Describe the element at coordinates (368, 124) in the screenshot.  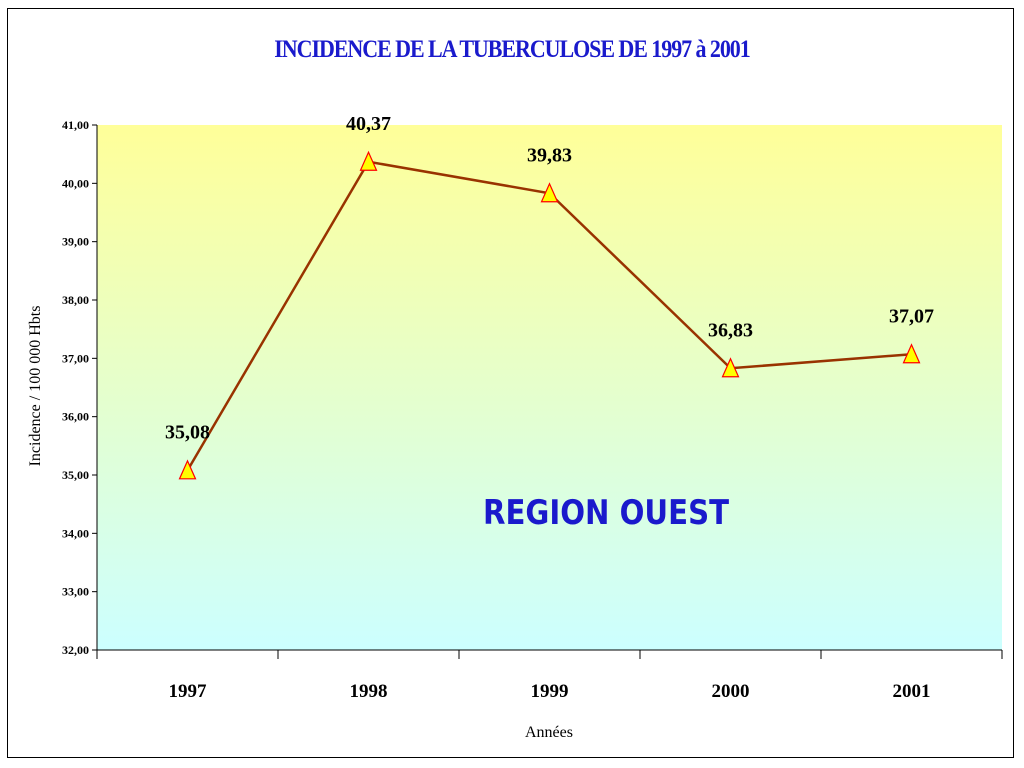
I see `data-value-label: 40,37` at that location.